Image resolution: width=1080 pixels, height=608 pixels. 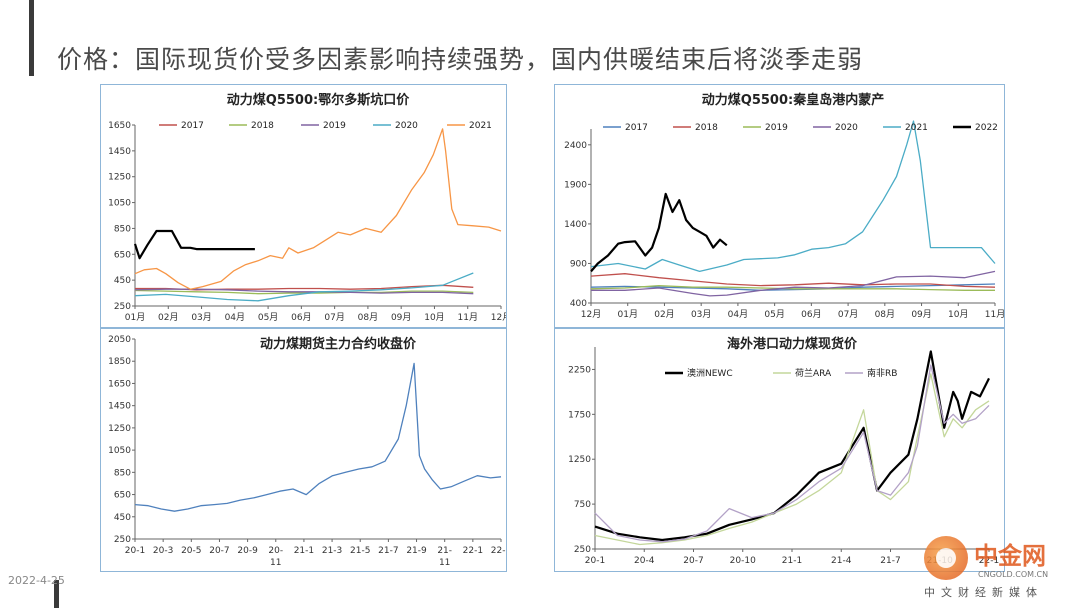 What do you see at coordinates (119, 362) in the screenshot?
I see `y-tick-label: 1850` at bounding box center [119, 362].